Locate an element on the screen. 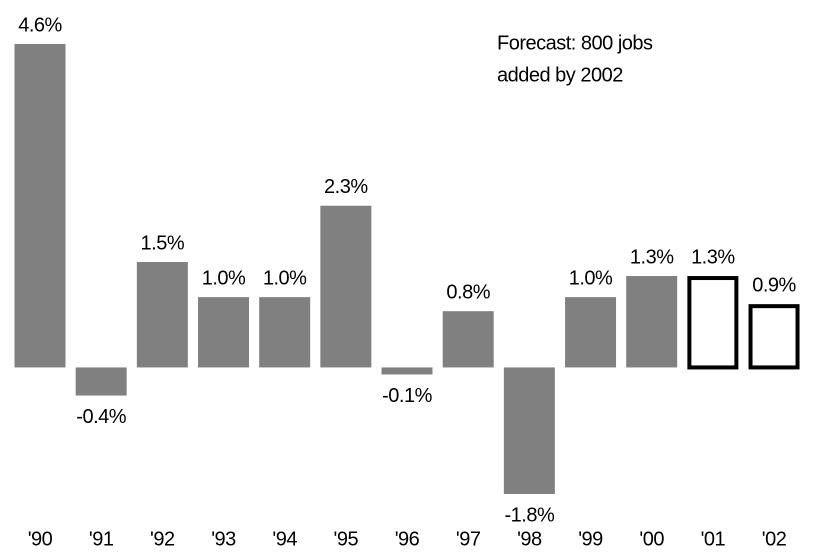 The height and width of the screenshot is (552, 821). value-label: 2.3% is located at coordinates (346, 187).